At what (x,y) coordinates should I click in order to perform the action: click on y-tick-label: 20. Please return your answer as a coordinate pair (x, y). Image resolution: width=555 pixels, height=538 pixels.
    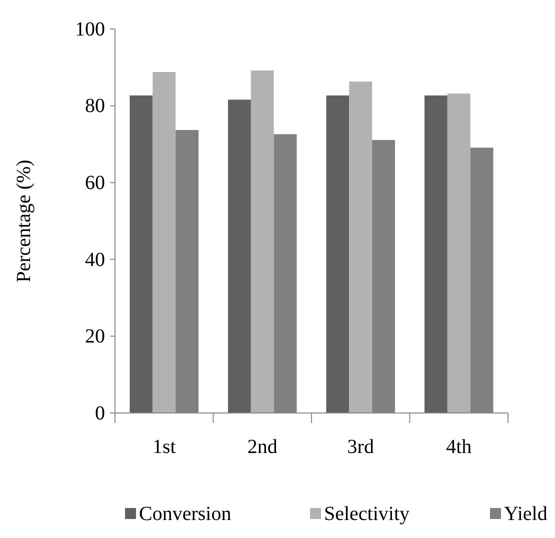
    Looking at the image, I should click on (95, 337).